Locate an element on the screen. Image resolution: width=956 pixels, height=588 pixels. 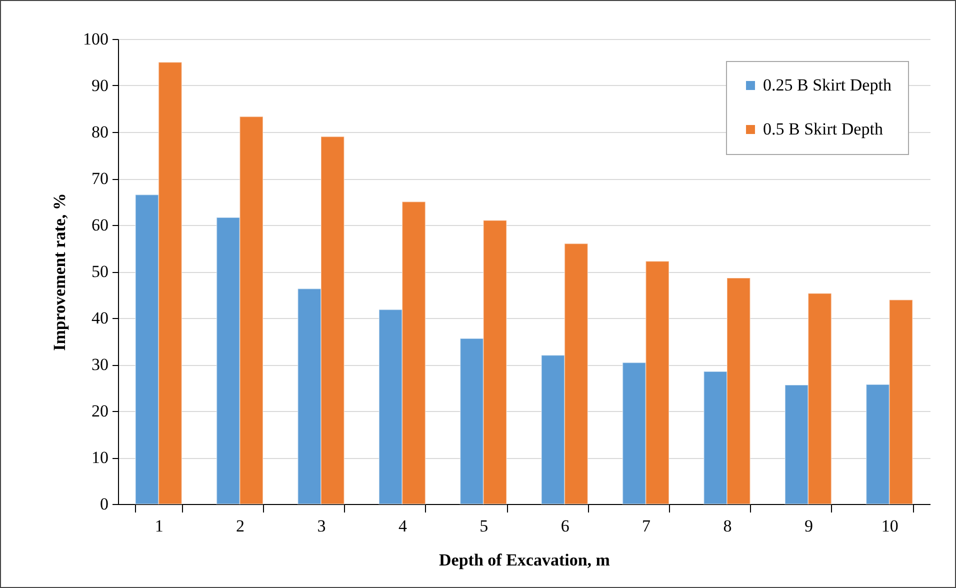
y-tick-label: 100 is located at coordinates (95, 39).